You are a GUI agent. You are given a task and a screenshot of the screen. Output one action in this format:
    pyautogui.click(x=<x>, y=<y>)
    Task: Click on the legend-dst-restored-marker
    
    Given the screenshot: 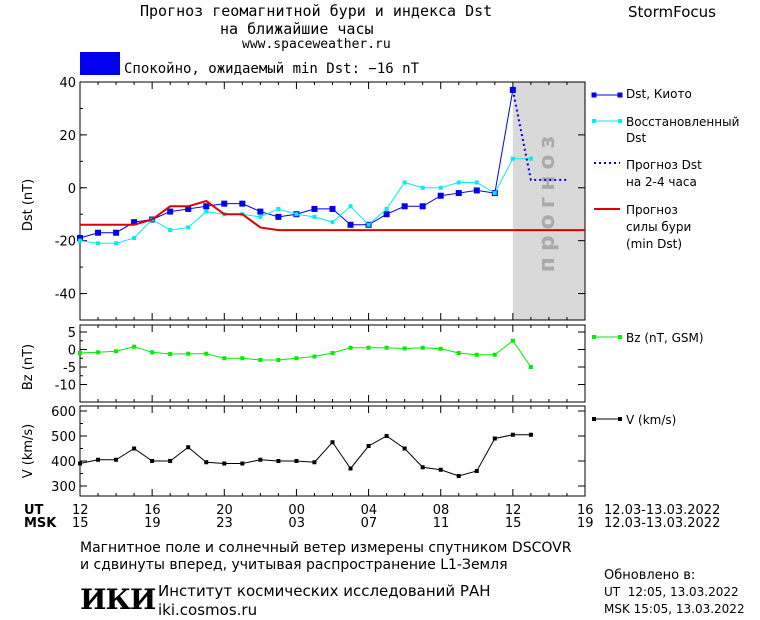 What is the action you would take?
    pyautogui.click(x=594, y=121)
    